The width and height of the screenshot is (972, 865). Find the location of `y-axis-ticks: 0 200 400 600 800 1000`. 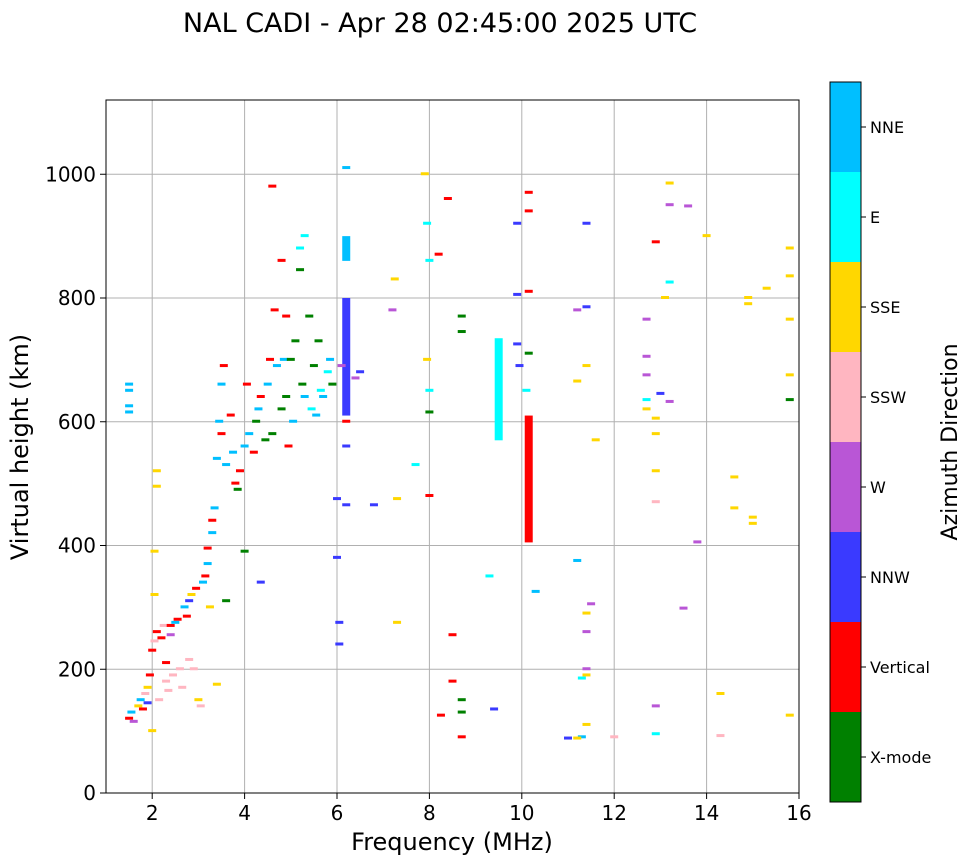

y-axis-ticks: 0 200 400 600 800 1000 is located at coordinates (75, 483).